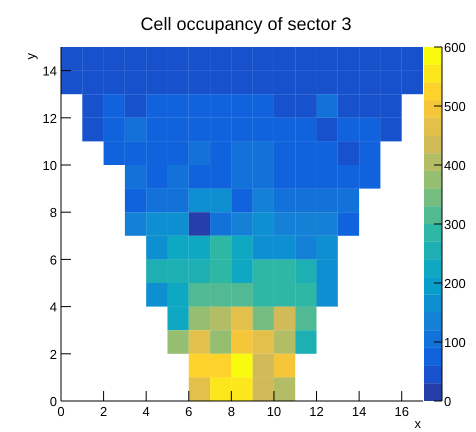  I want to click on y-tick-label: 0, so click(53, 401).